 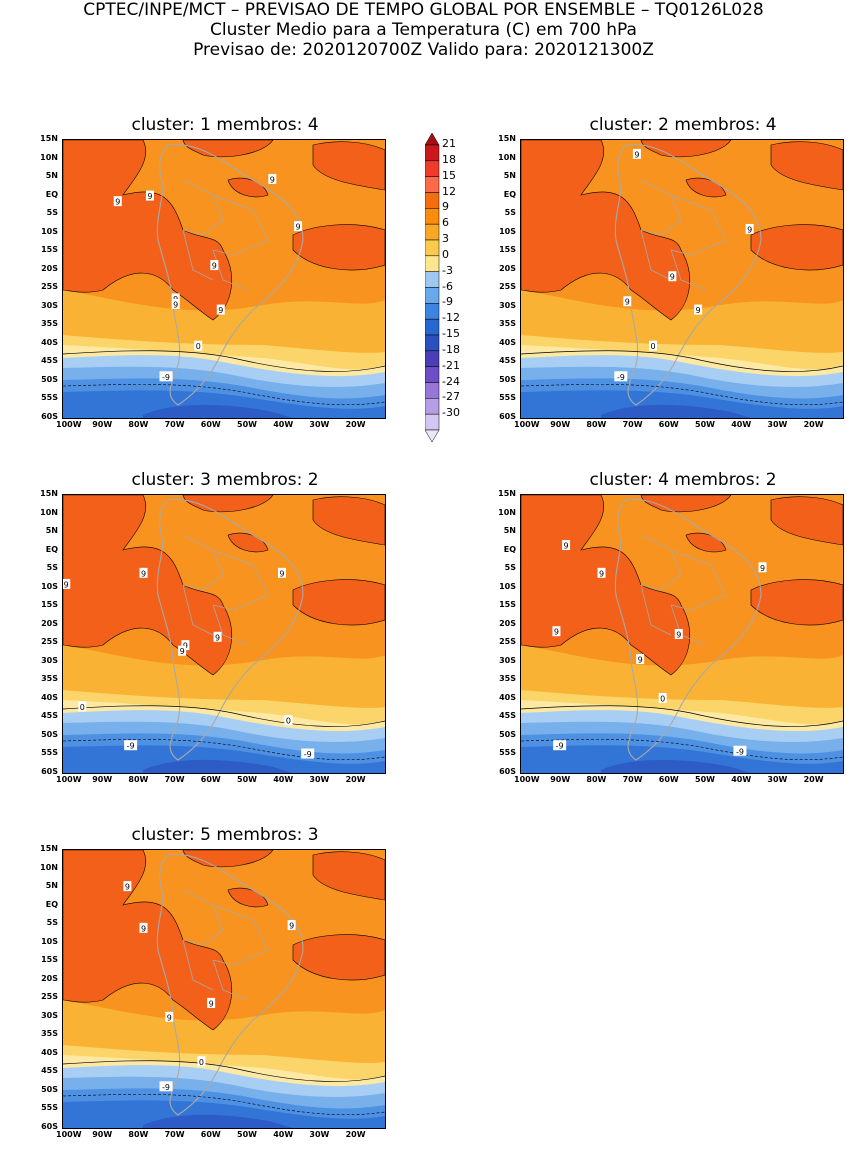 What do you see at coordinates (507, 342) in the screenshot?
I see `lat-tick-label: 40S` at bounding box center [507, 342].